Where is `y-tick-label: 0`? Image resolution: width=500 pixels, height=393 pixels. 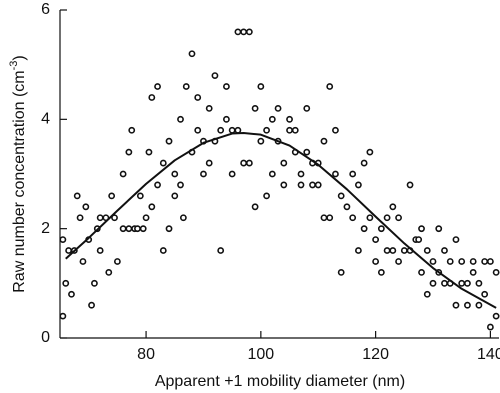 y-tick-label: 0 is located at coordinates (45, 337).